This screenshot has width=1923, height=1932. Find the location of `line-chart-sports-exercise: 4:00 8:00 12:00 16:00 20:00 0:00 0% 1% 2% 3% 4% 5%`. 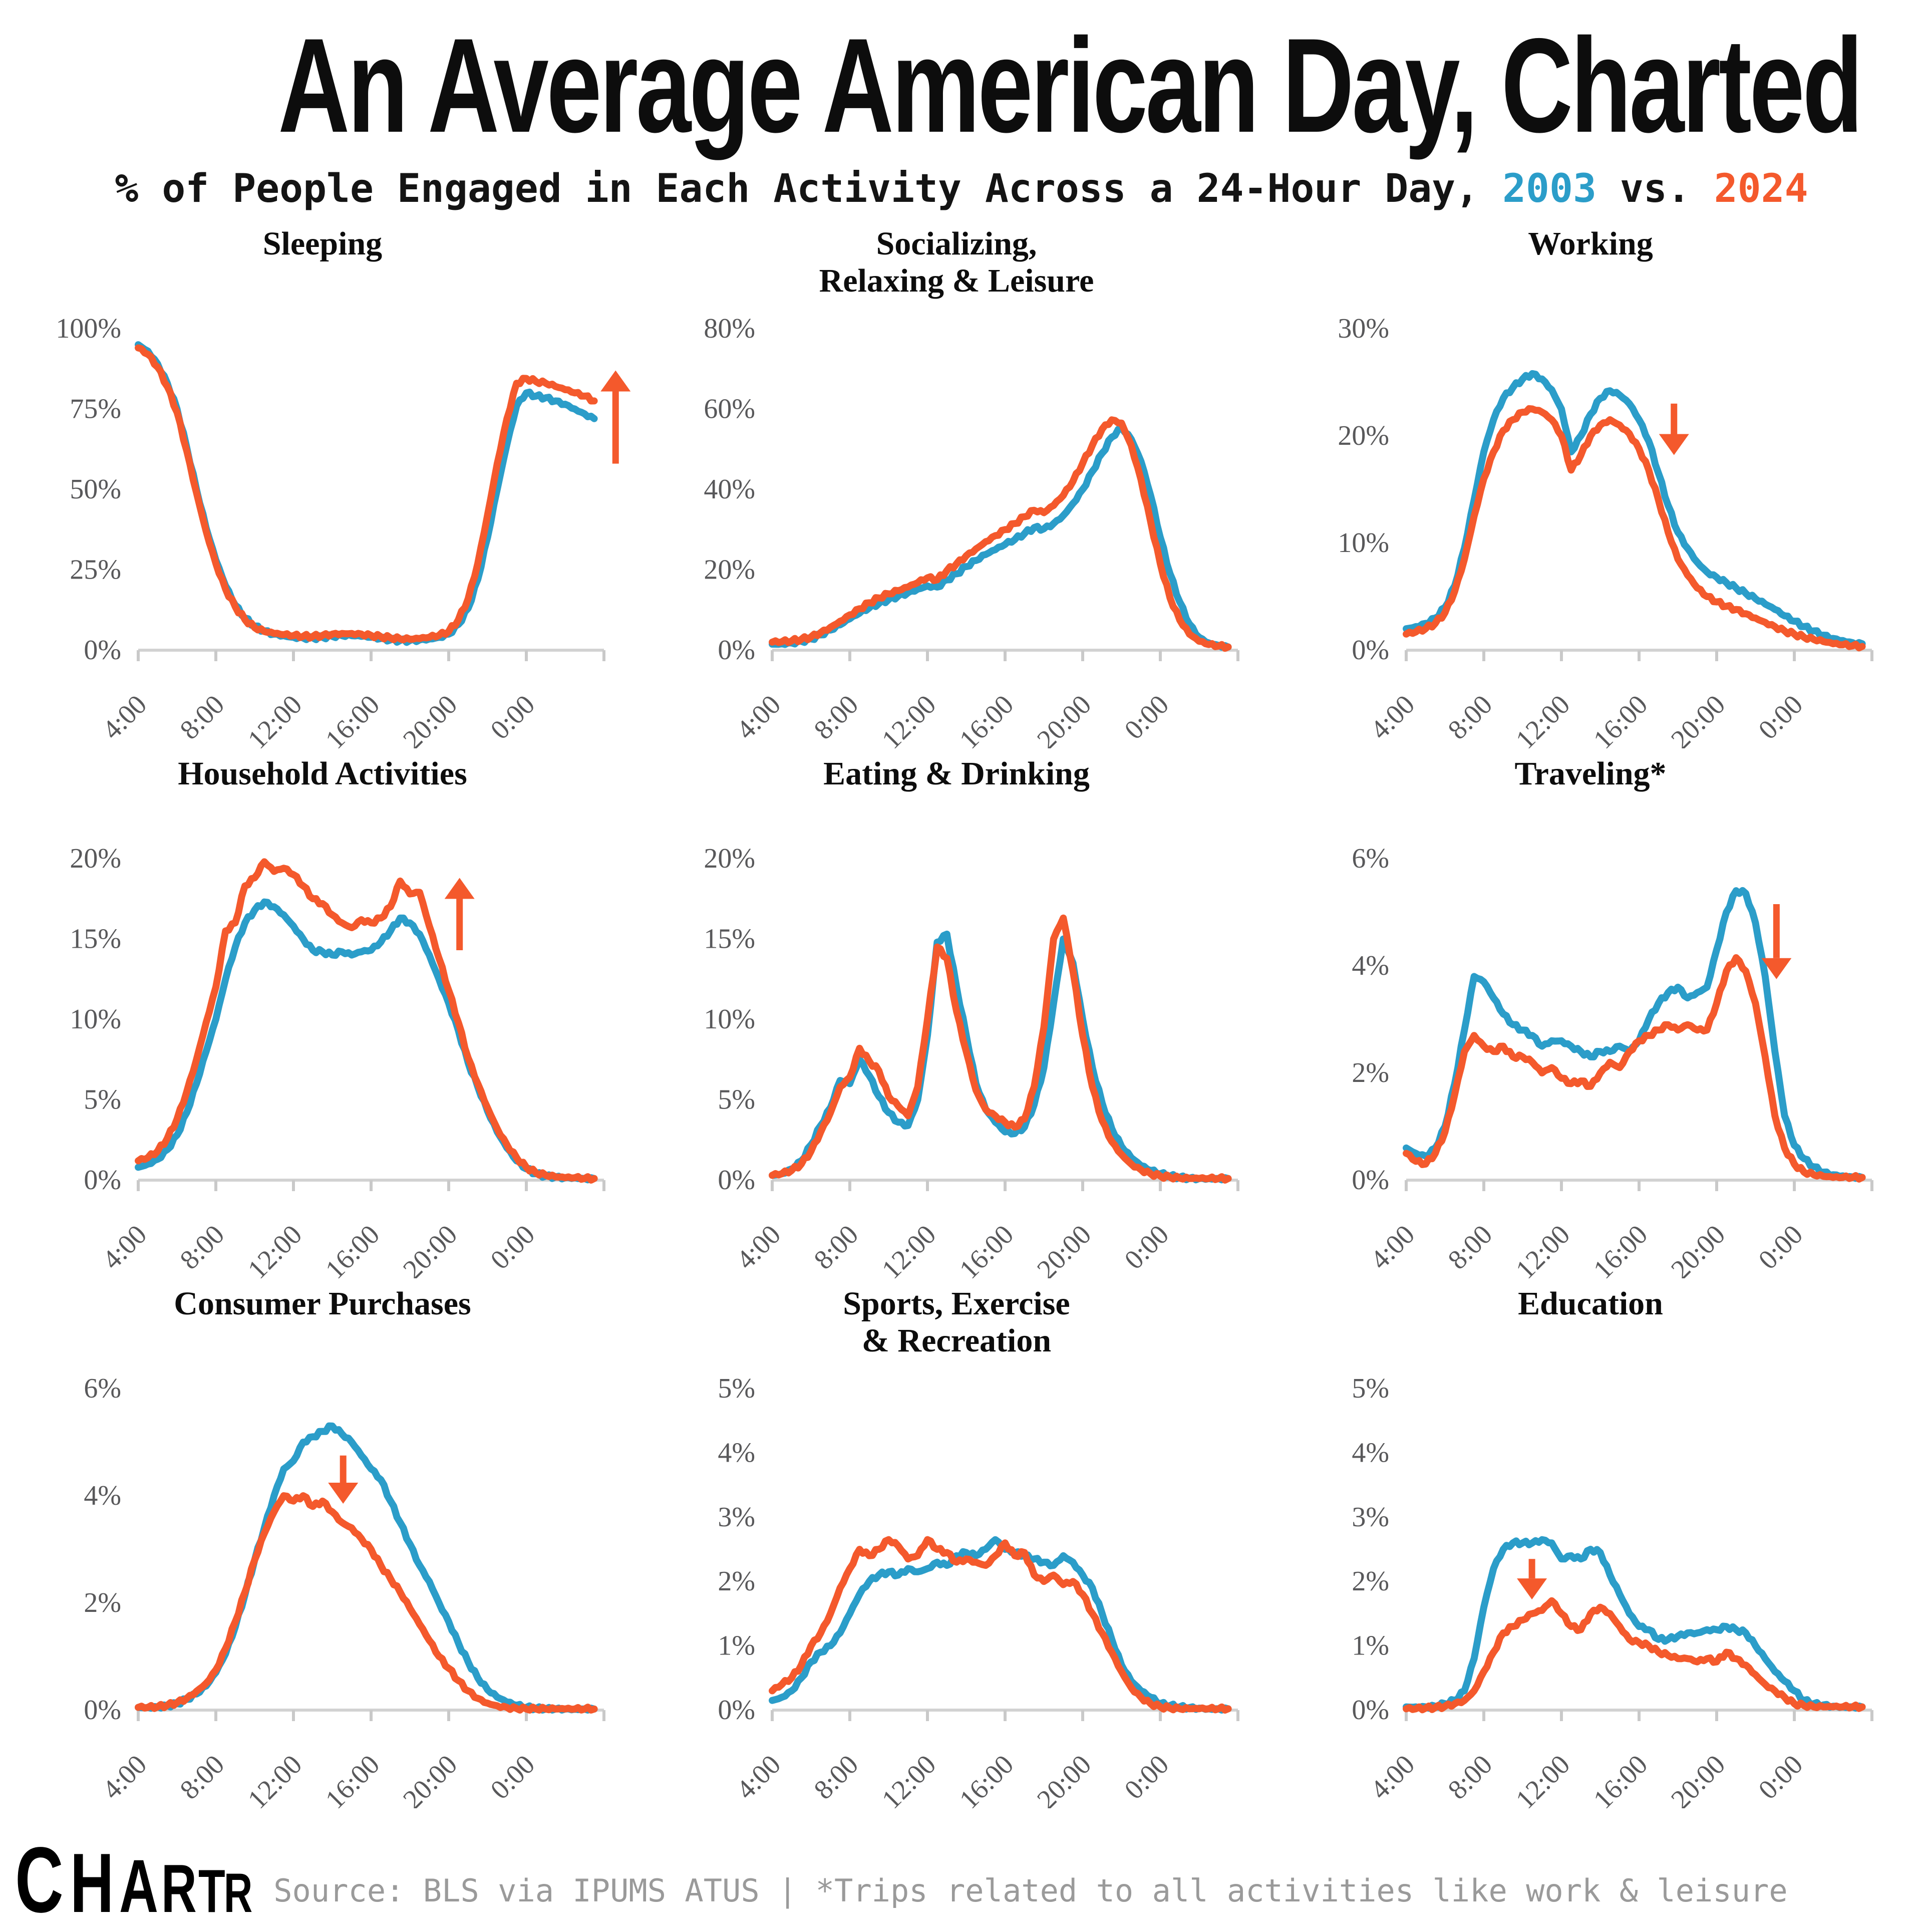

line-chart-sports-exercise: 4:00 8:00 12:00 16:00 20:00 0:00 0% 1% 2% 3% 4% 5% is located at coordinates (978, 1590).